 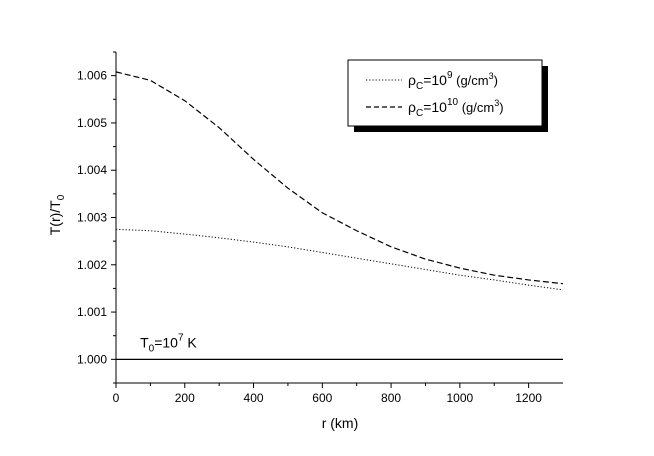 What do you see at coordinates (92, 265) in the screenshot?
I see `y-tick-label: 1.002` at bounding box center [92, 265].